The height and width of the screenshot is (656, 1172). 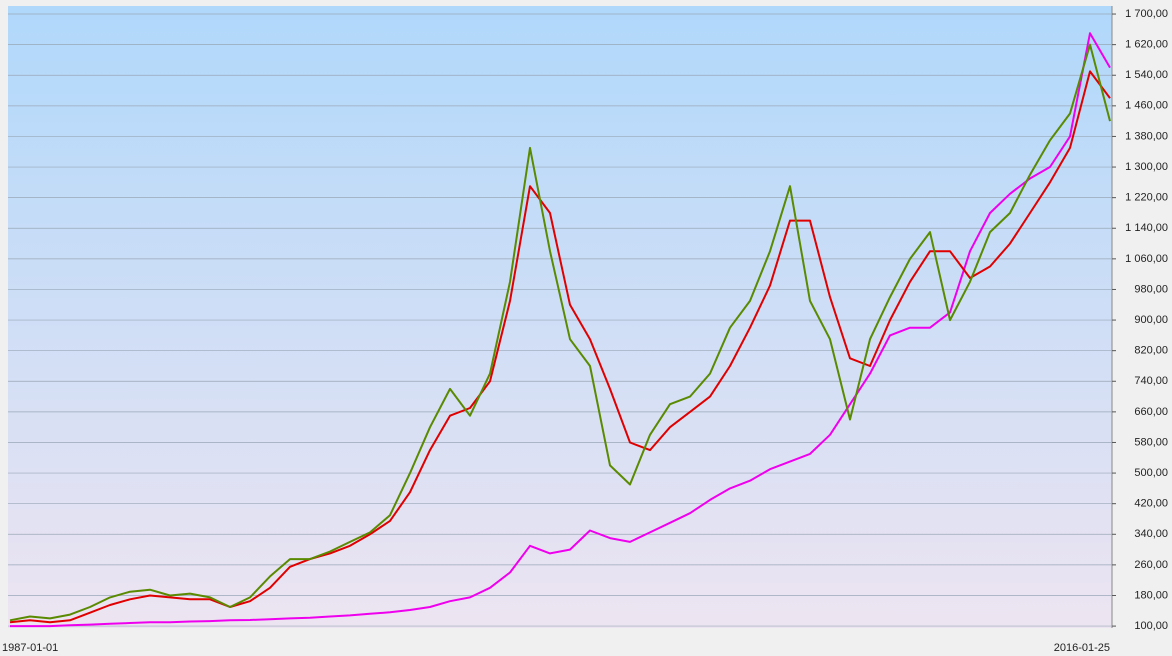 I want to click on y-tick-label: 980,00, so click(x=1151, y=289).